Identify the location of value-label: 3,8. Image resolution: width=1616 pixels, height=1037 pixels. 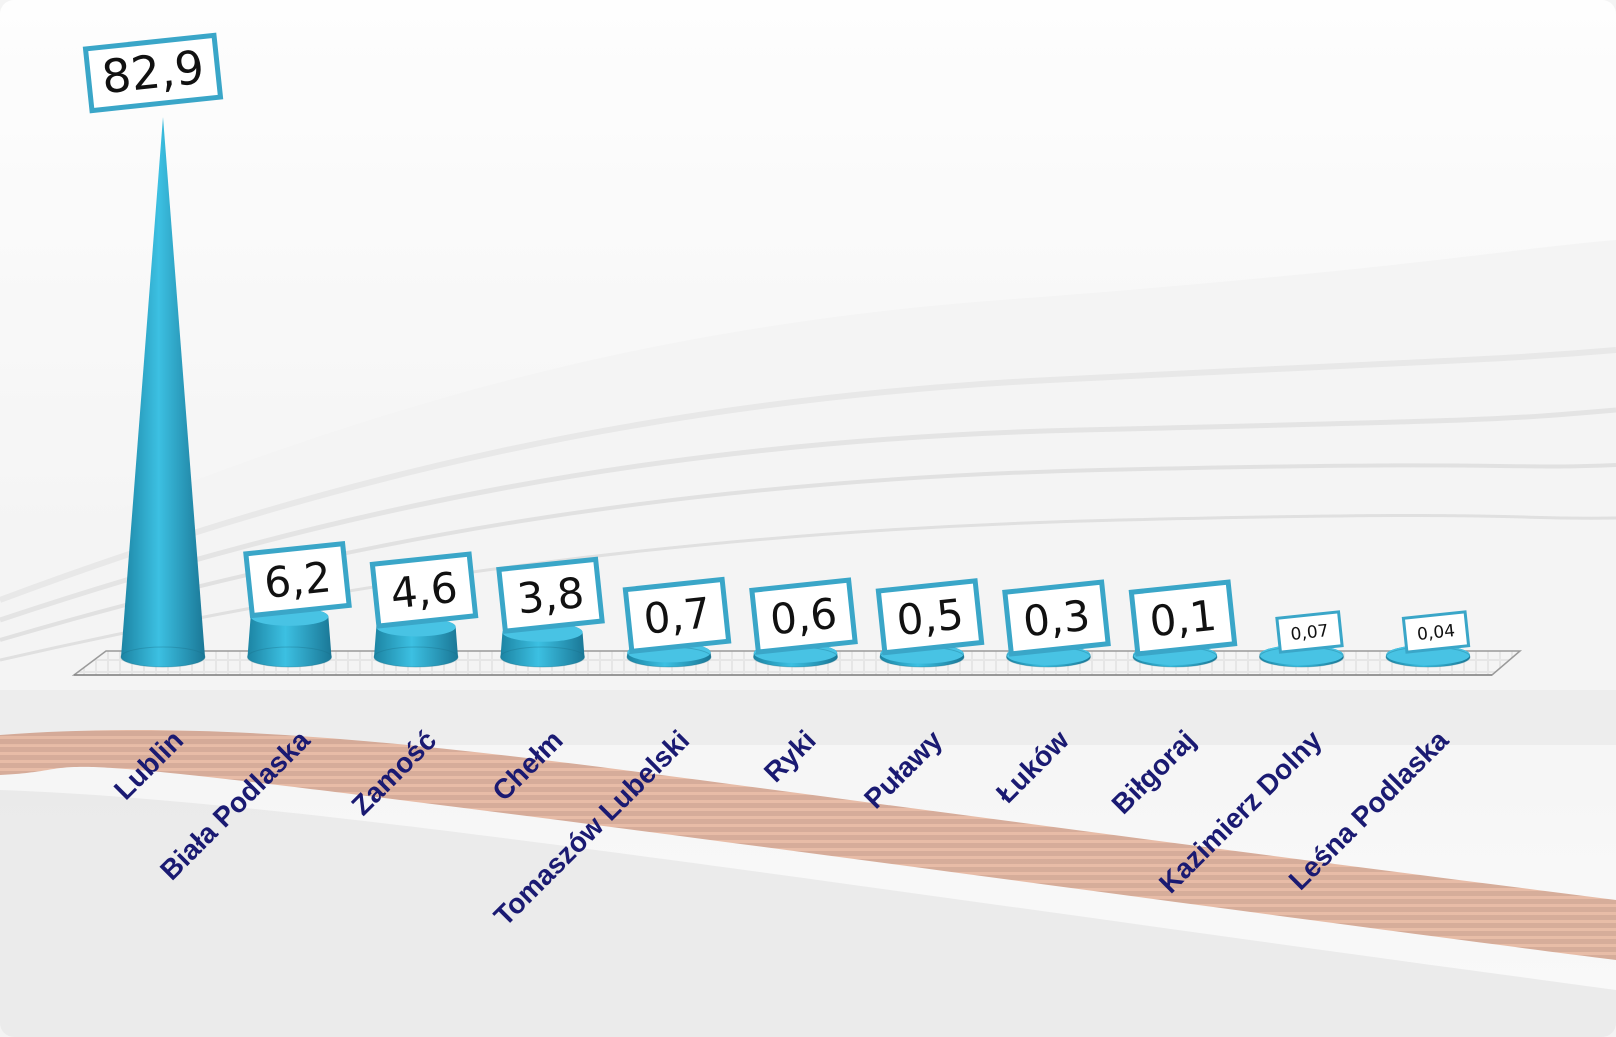
(550, 595).